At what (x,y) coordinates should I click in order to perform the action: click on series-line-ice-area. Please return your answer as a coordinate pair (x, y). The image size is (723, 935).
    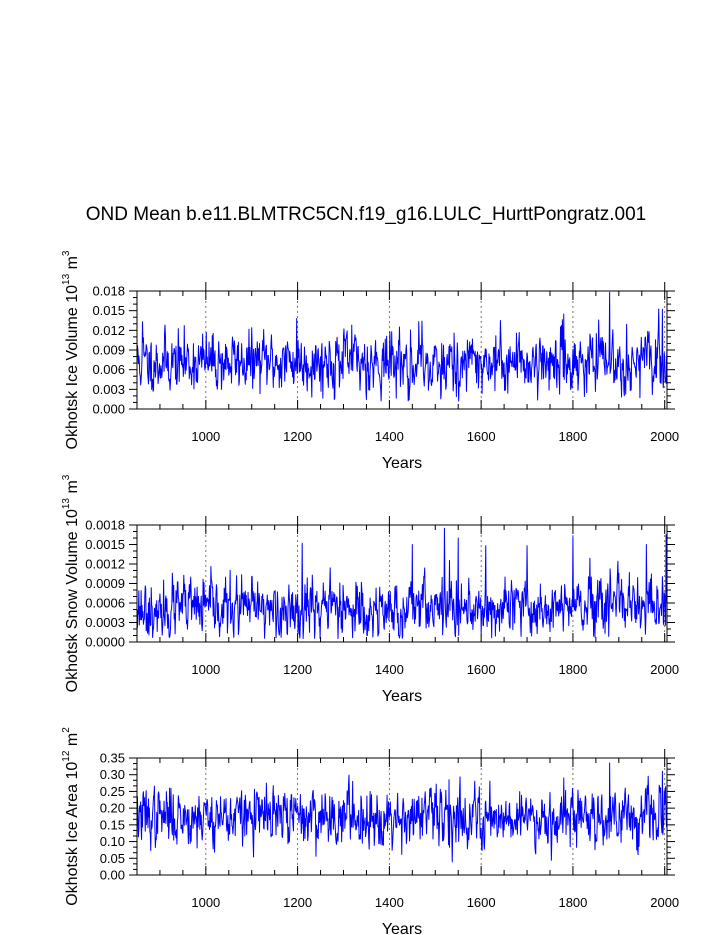
    Looking at the image, I should click on (402, 812).